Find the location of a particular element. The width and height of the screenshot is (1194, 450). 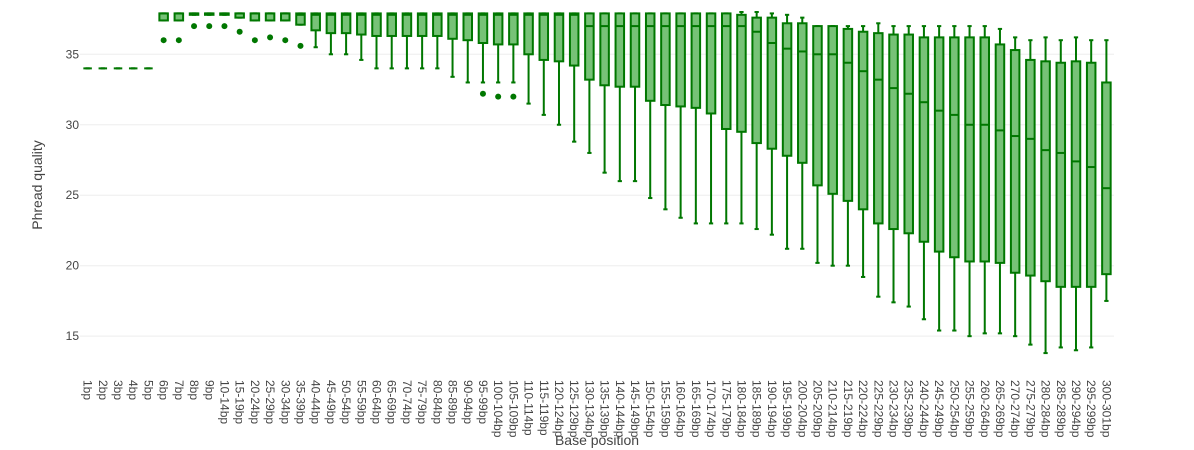

x-tick-label: 265-269bp is located at coordinates (1000, 409).